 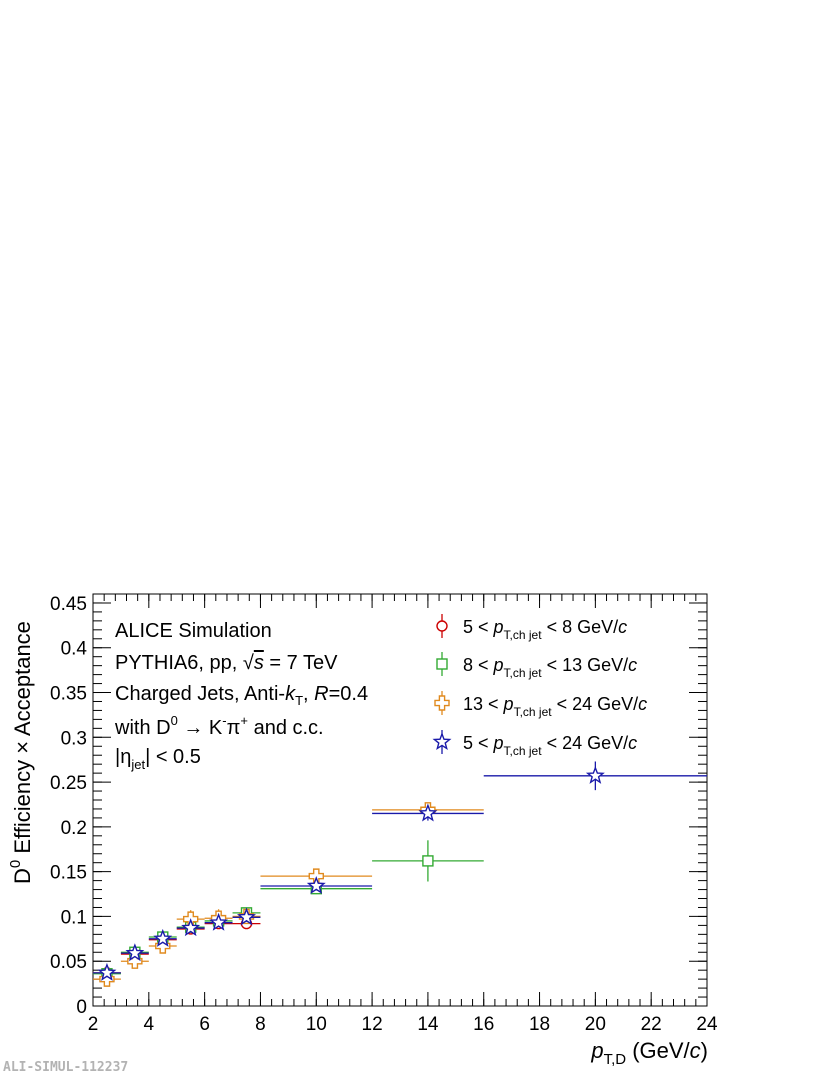 I want to click on annotation-charged-jets: Charged Jets, Anti-kT, R=0.4, so click(x=241, y=695).